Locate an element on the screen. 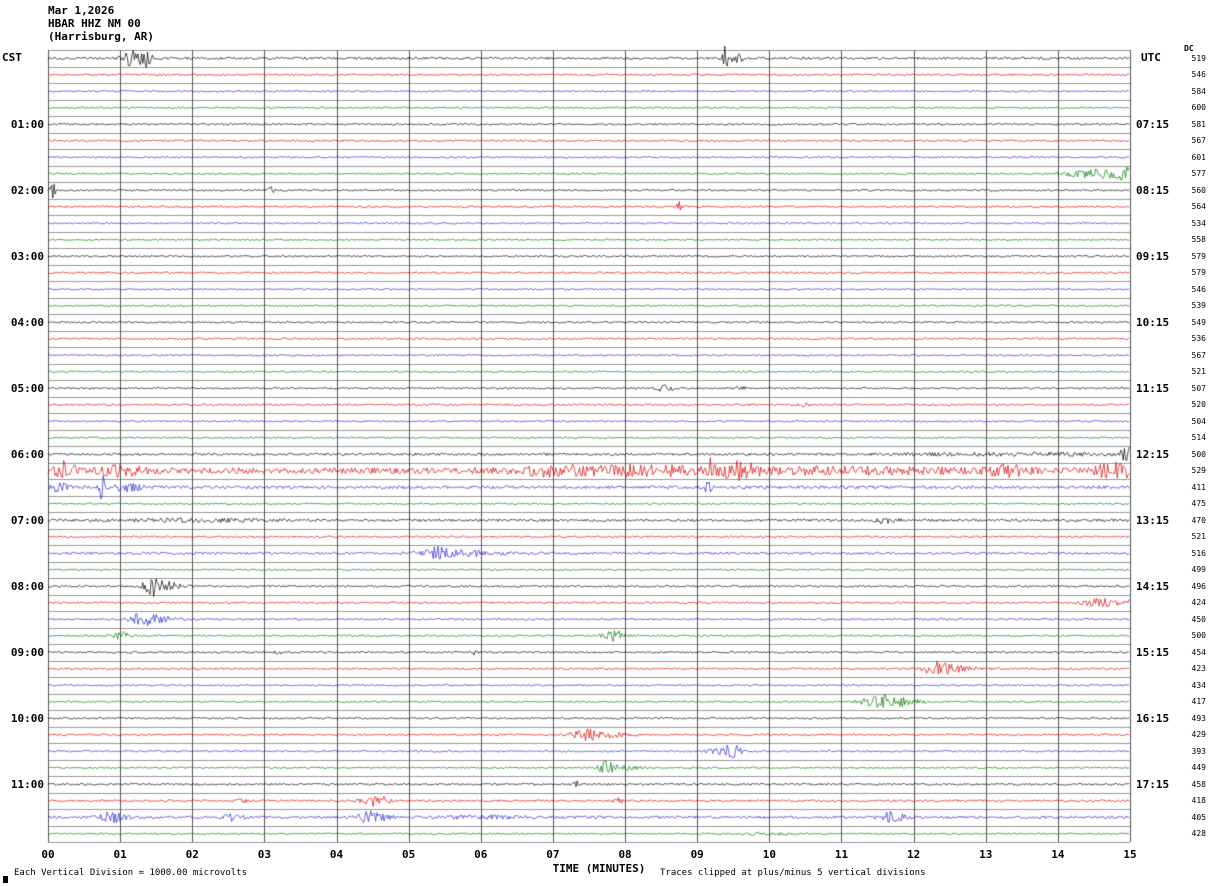 This screenshot has height=886, width=1210. hour-label-utc: 15:15 is located at coordinates (1153, 652).